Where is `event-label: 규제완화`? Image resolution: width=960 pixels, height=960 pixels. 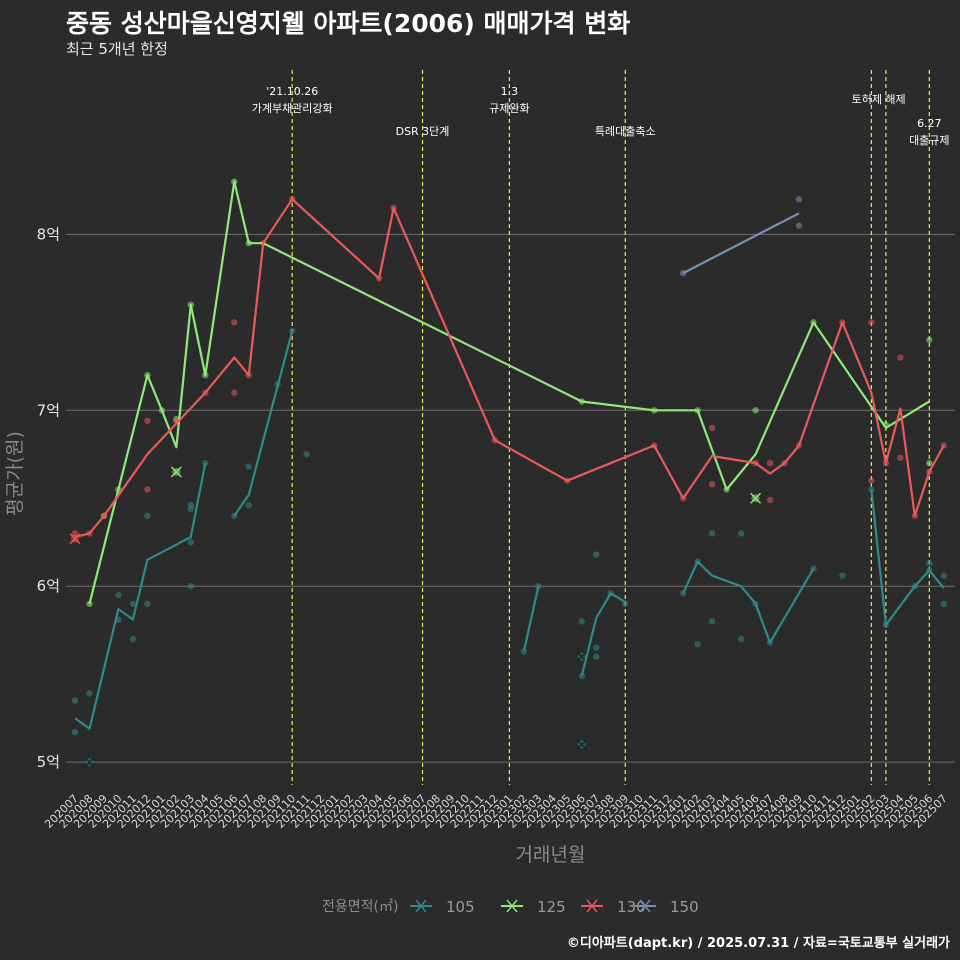
event-label: 규제완화 is located at coordinates (509, 108).